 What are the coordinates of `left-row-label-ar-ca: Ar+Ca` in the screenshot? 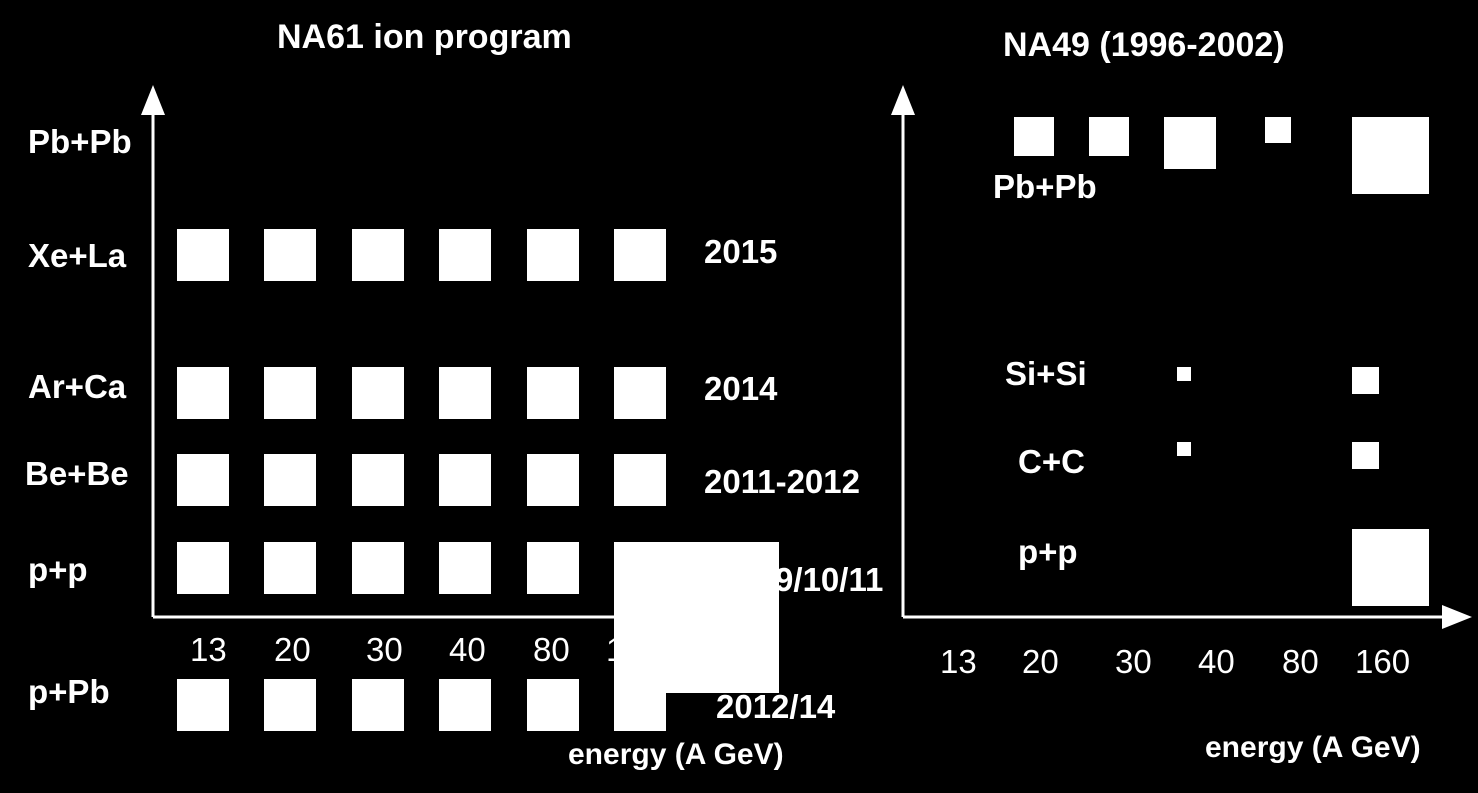 It's located at (77, 386).